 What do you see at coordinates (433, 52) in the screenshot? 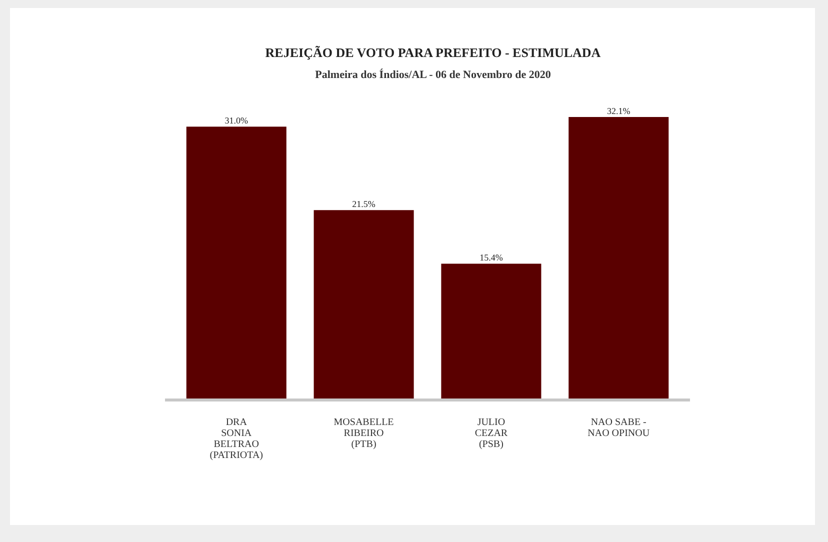
I see `chart-title: REJEIÇÃO DE VOTO PARA PREFEITO - ESTIMULADA` at bounding box center [433, 52].